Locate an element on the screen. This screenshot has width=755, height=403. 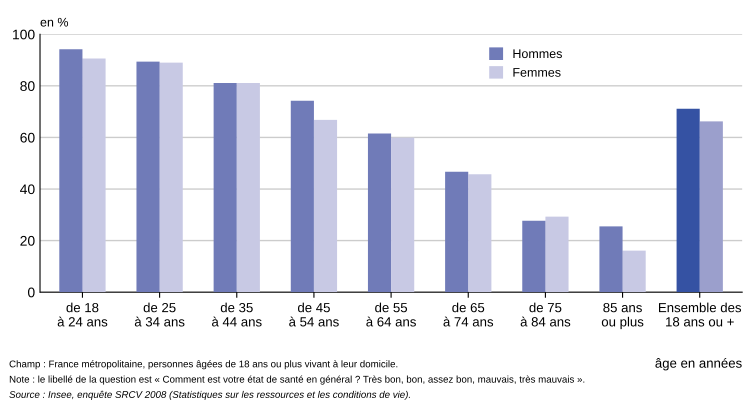
source-note: Source : Insee, enquête SRCV 2008 (Statistiques sur les ressources et les conditions de vie). is located at coordinates (209, 395).